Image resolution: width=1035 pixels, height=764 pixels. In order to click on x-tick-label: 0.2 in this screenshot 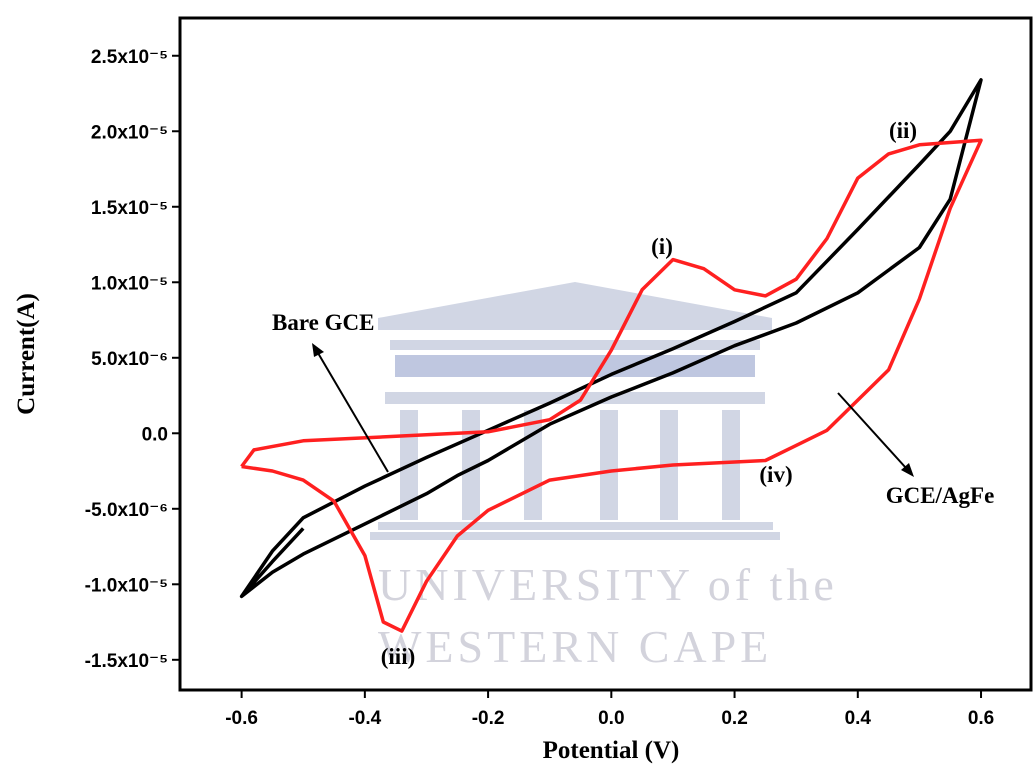, I will do `click(734, 718)`.